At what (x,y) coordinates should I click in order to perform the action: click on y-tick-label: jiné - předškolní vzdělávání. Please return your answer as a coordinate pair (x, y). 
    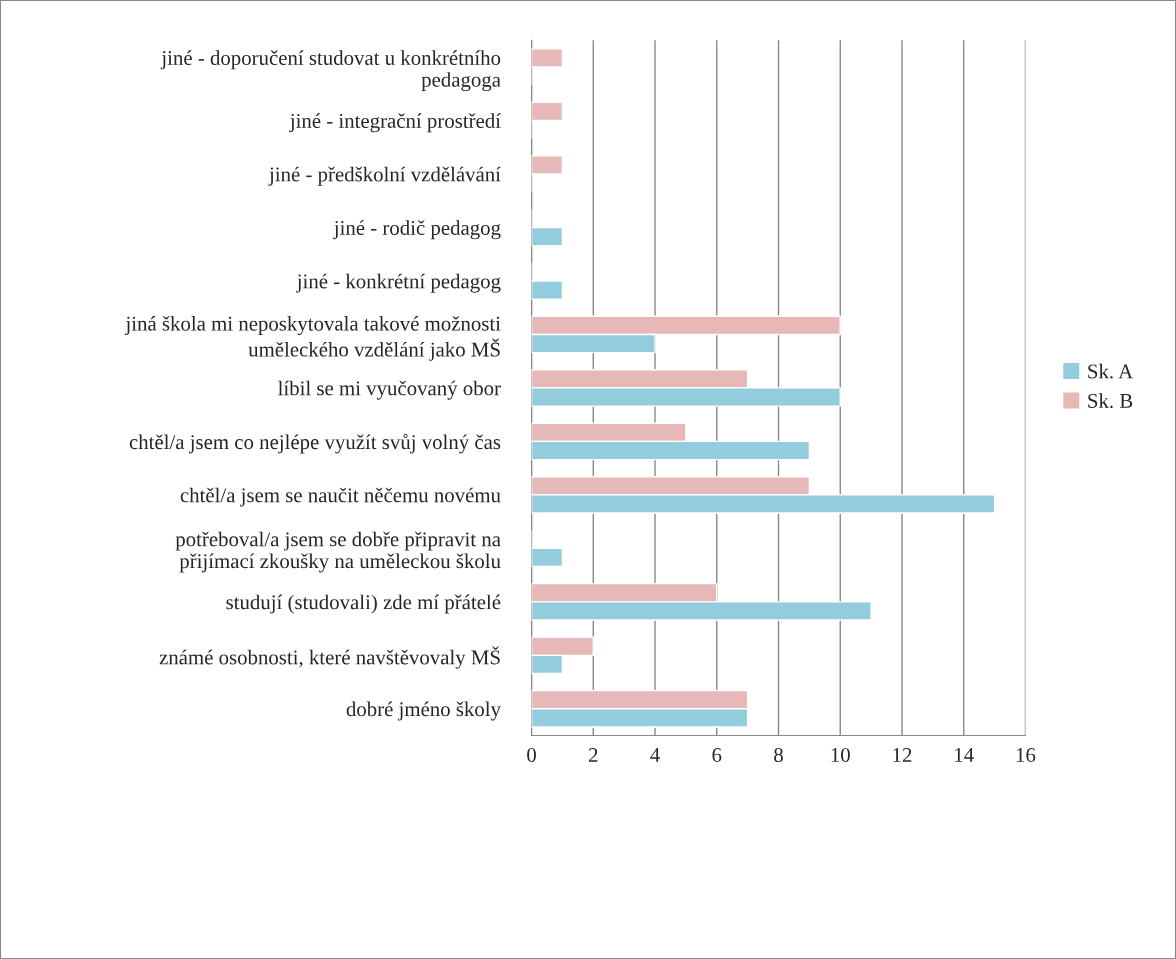
    Looking at the image, I should click on (384, 176).